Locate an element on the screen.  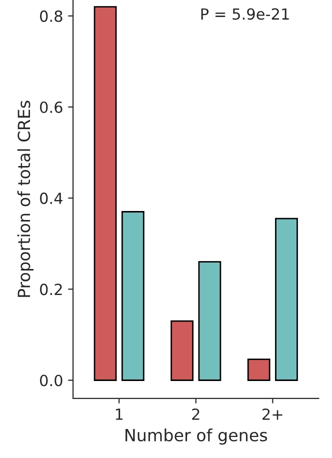
y-tick-label: 0.2 is located at coordinates (51, 290).